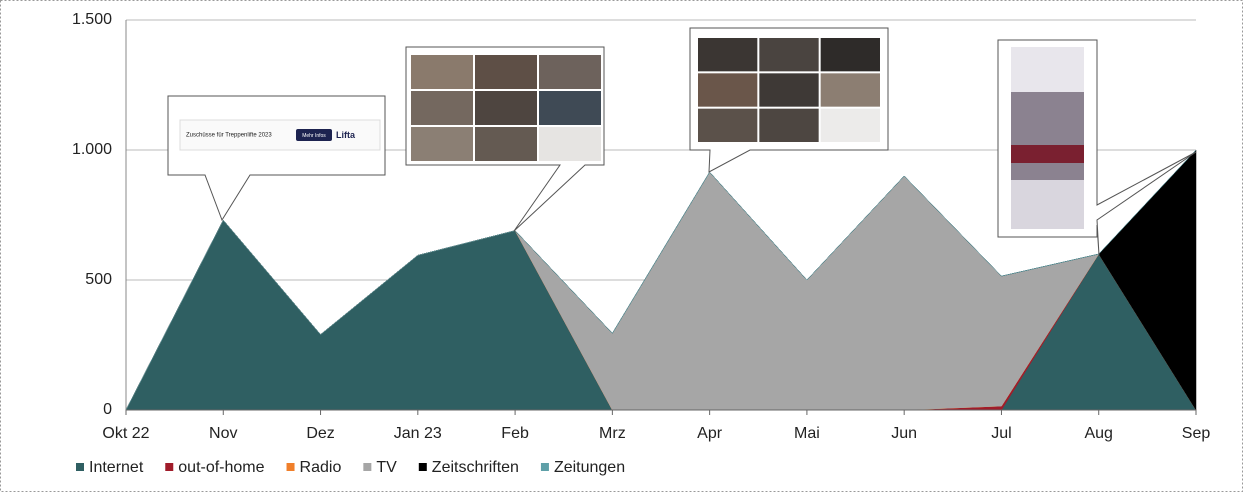 The width and height of the screenshot is (1243, 492). Describe the element at coordinates (92, 149) in the screenshot. I see `y-tick-label: 1.000` at that location.